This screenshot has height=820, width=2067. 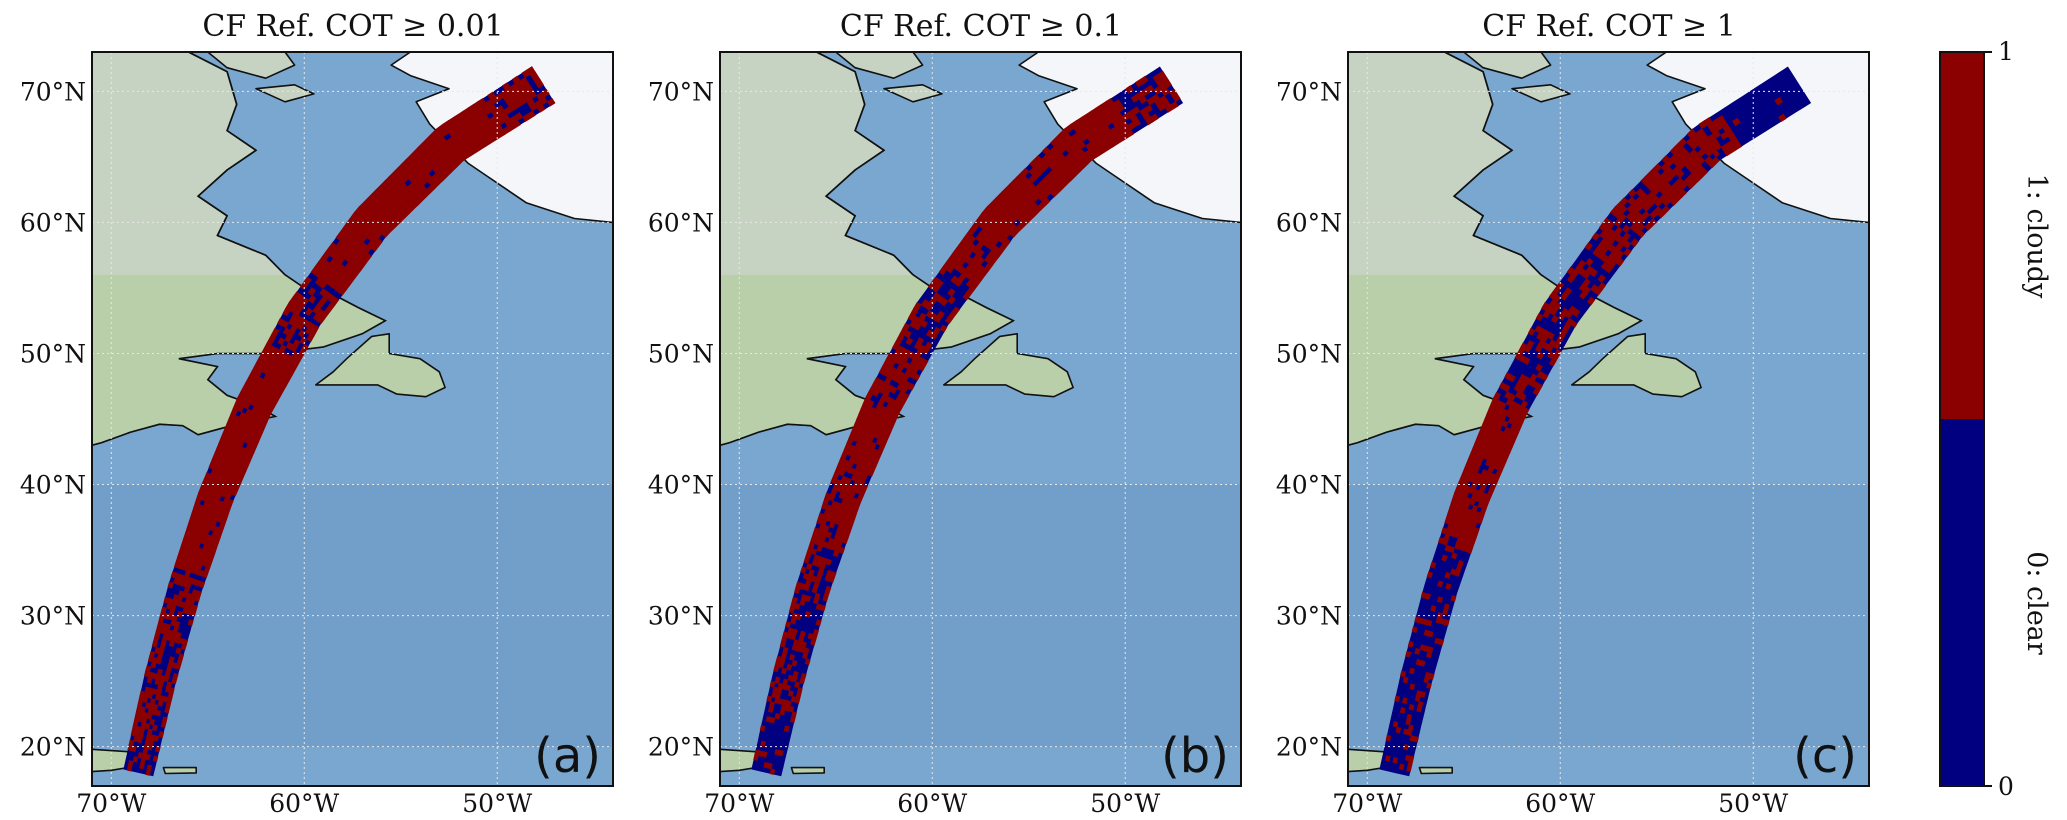 I want to click on colorbar-max-label: 1, so click(x=2006, y=51).